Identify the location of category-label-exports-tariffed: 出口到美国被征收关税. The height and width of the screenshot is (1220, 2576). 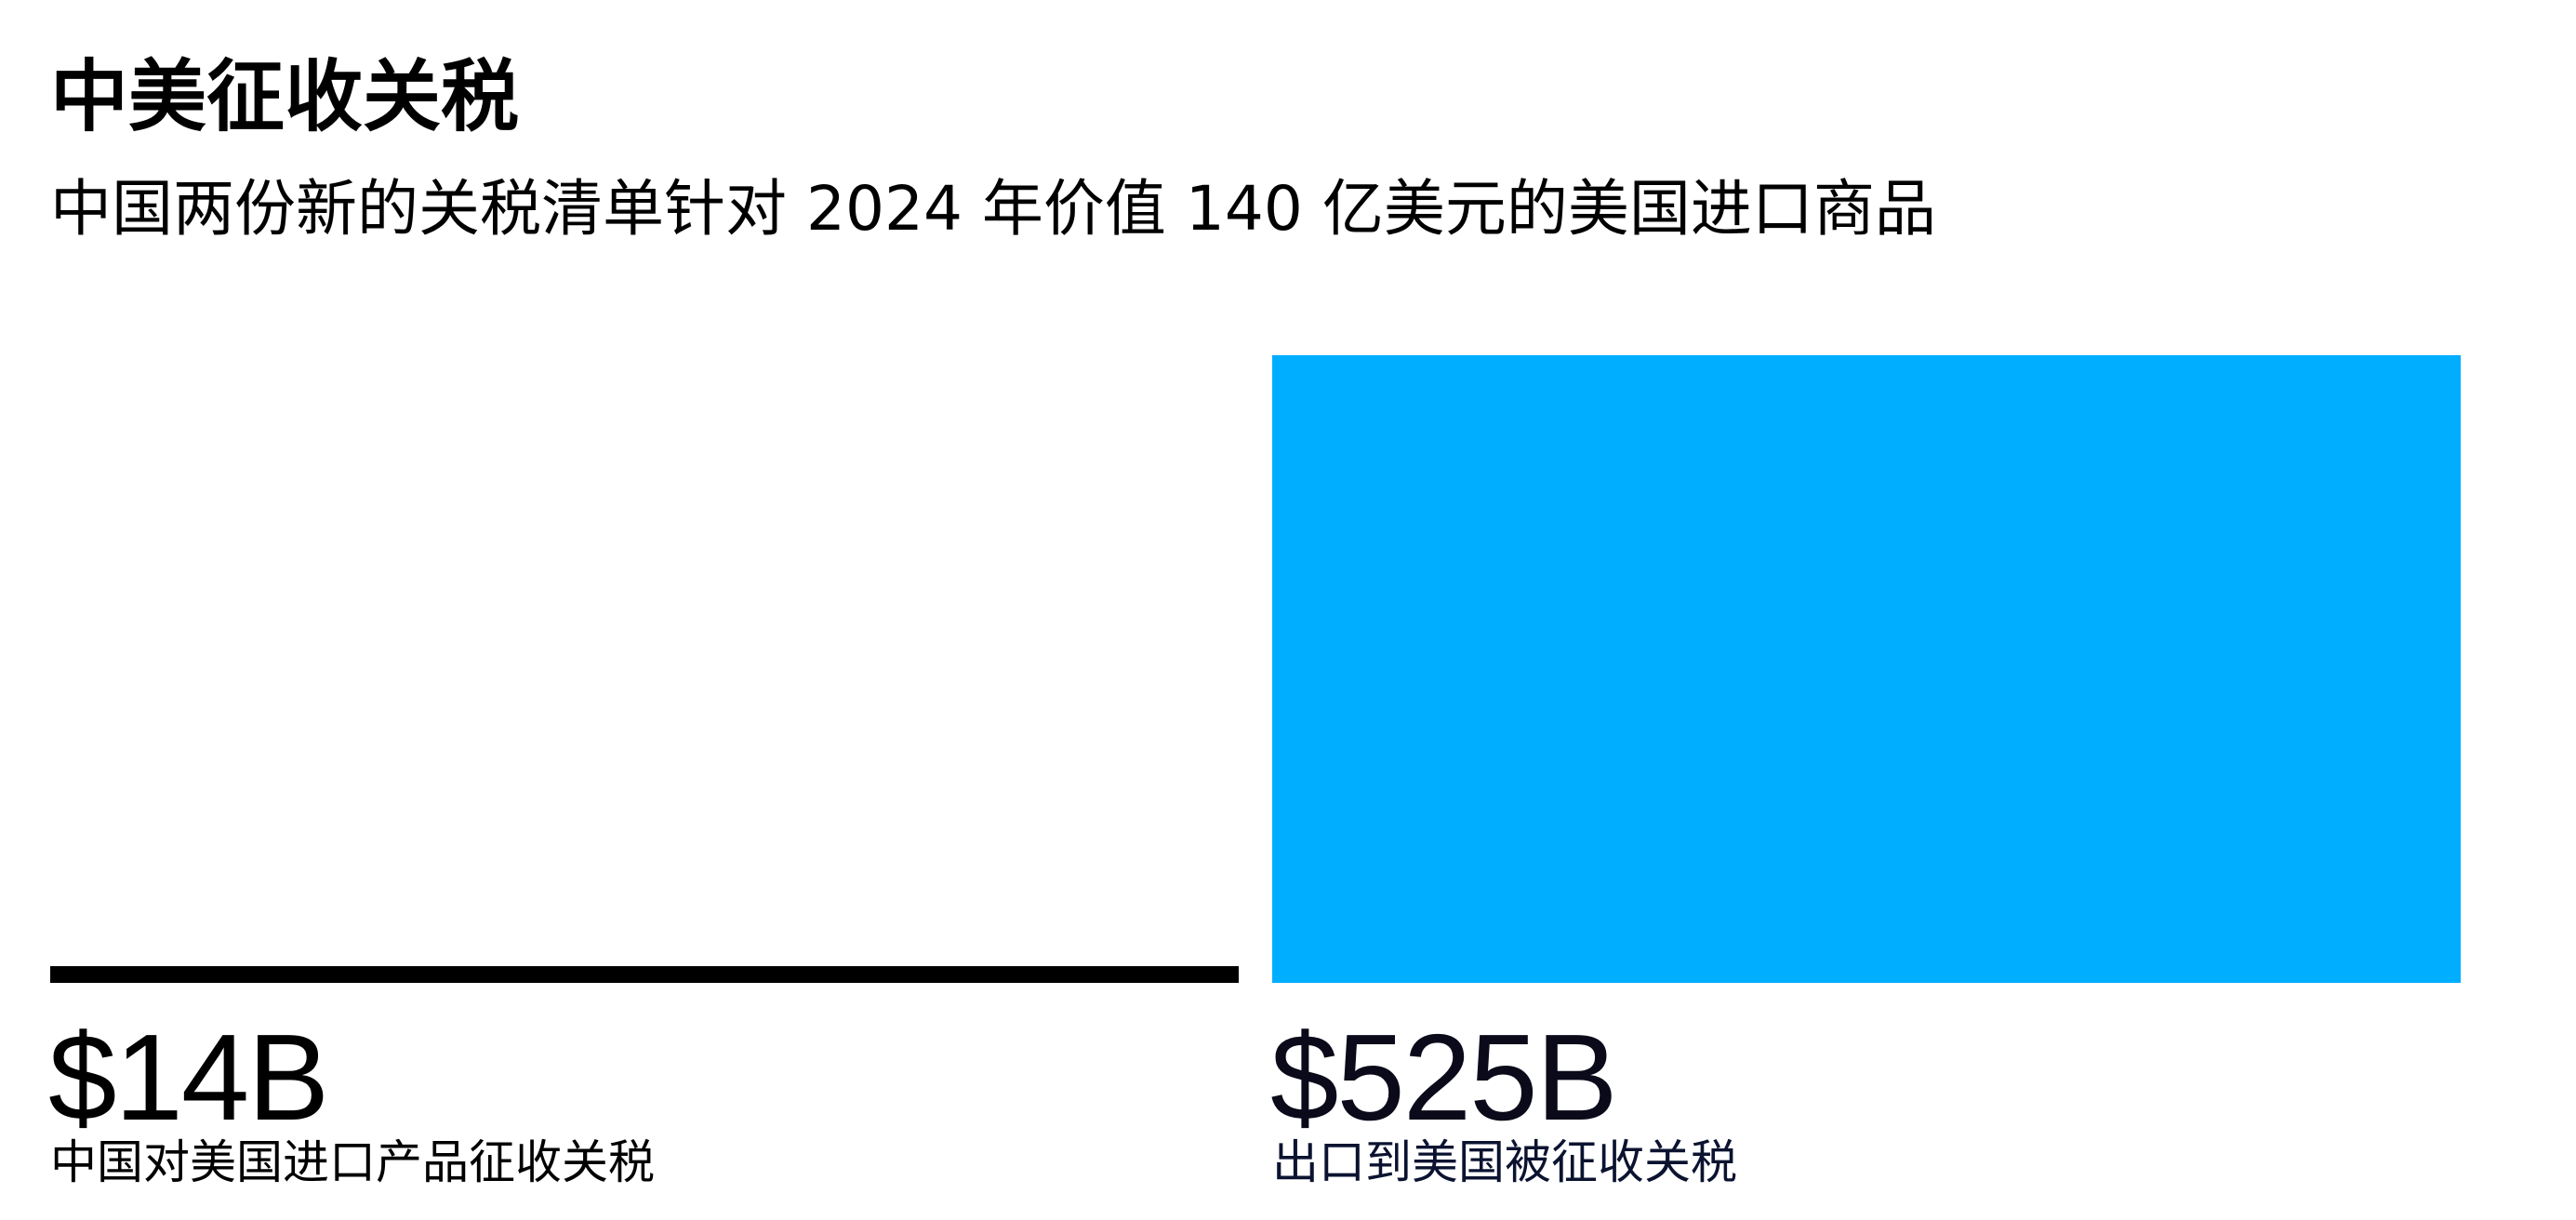
(1504, 1162).